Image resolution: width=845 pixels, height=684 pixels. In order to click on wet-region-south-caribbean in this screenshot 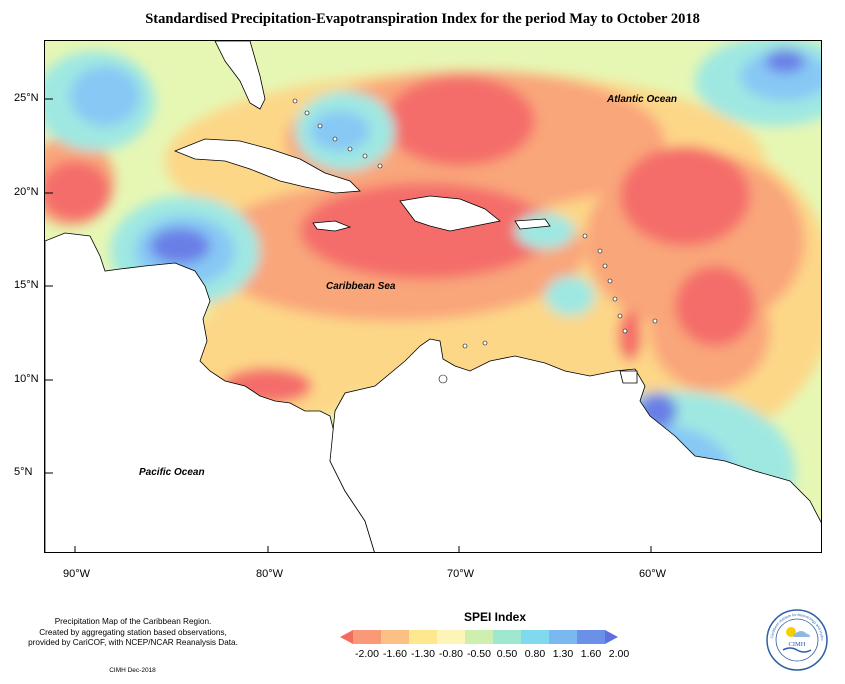, I will do `click(570, 296)`.